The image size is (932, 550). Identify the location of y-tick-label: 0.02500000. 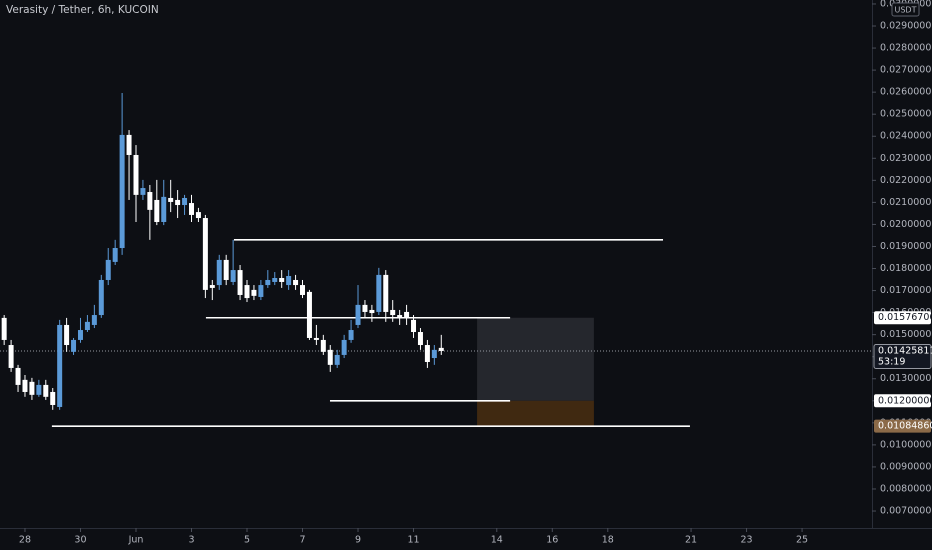
(906, 114).